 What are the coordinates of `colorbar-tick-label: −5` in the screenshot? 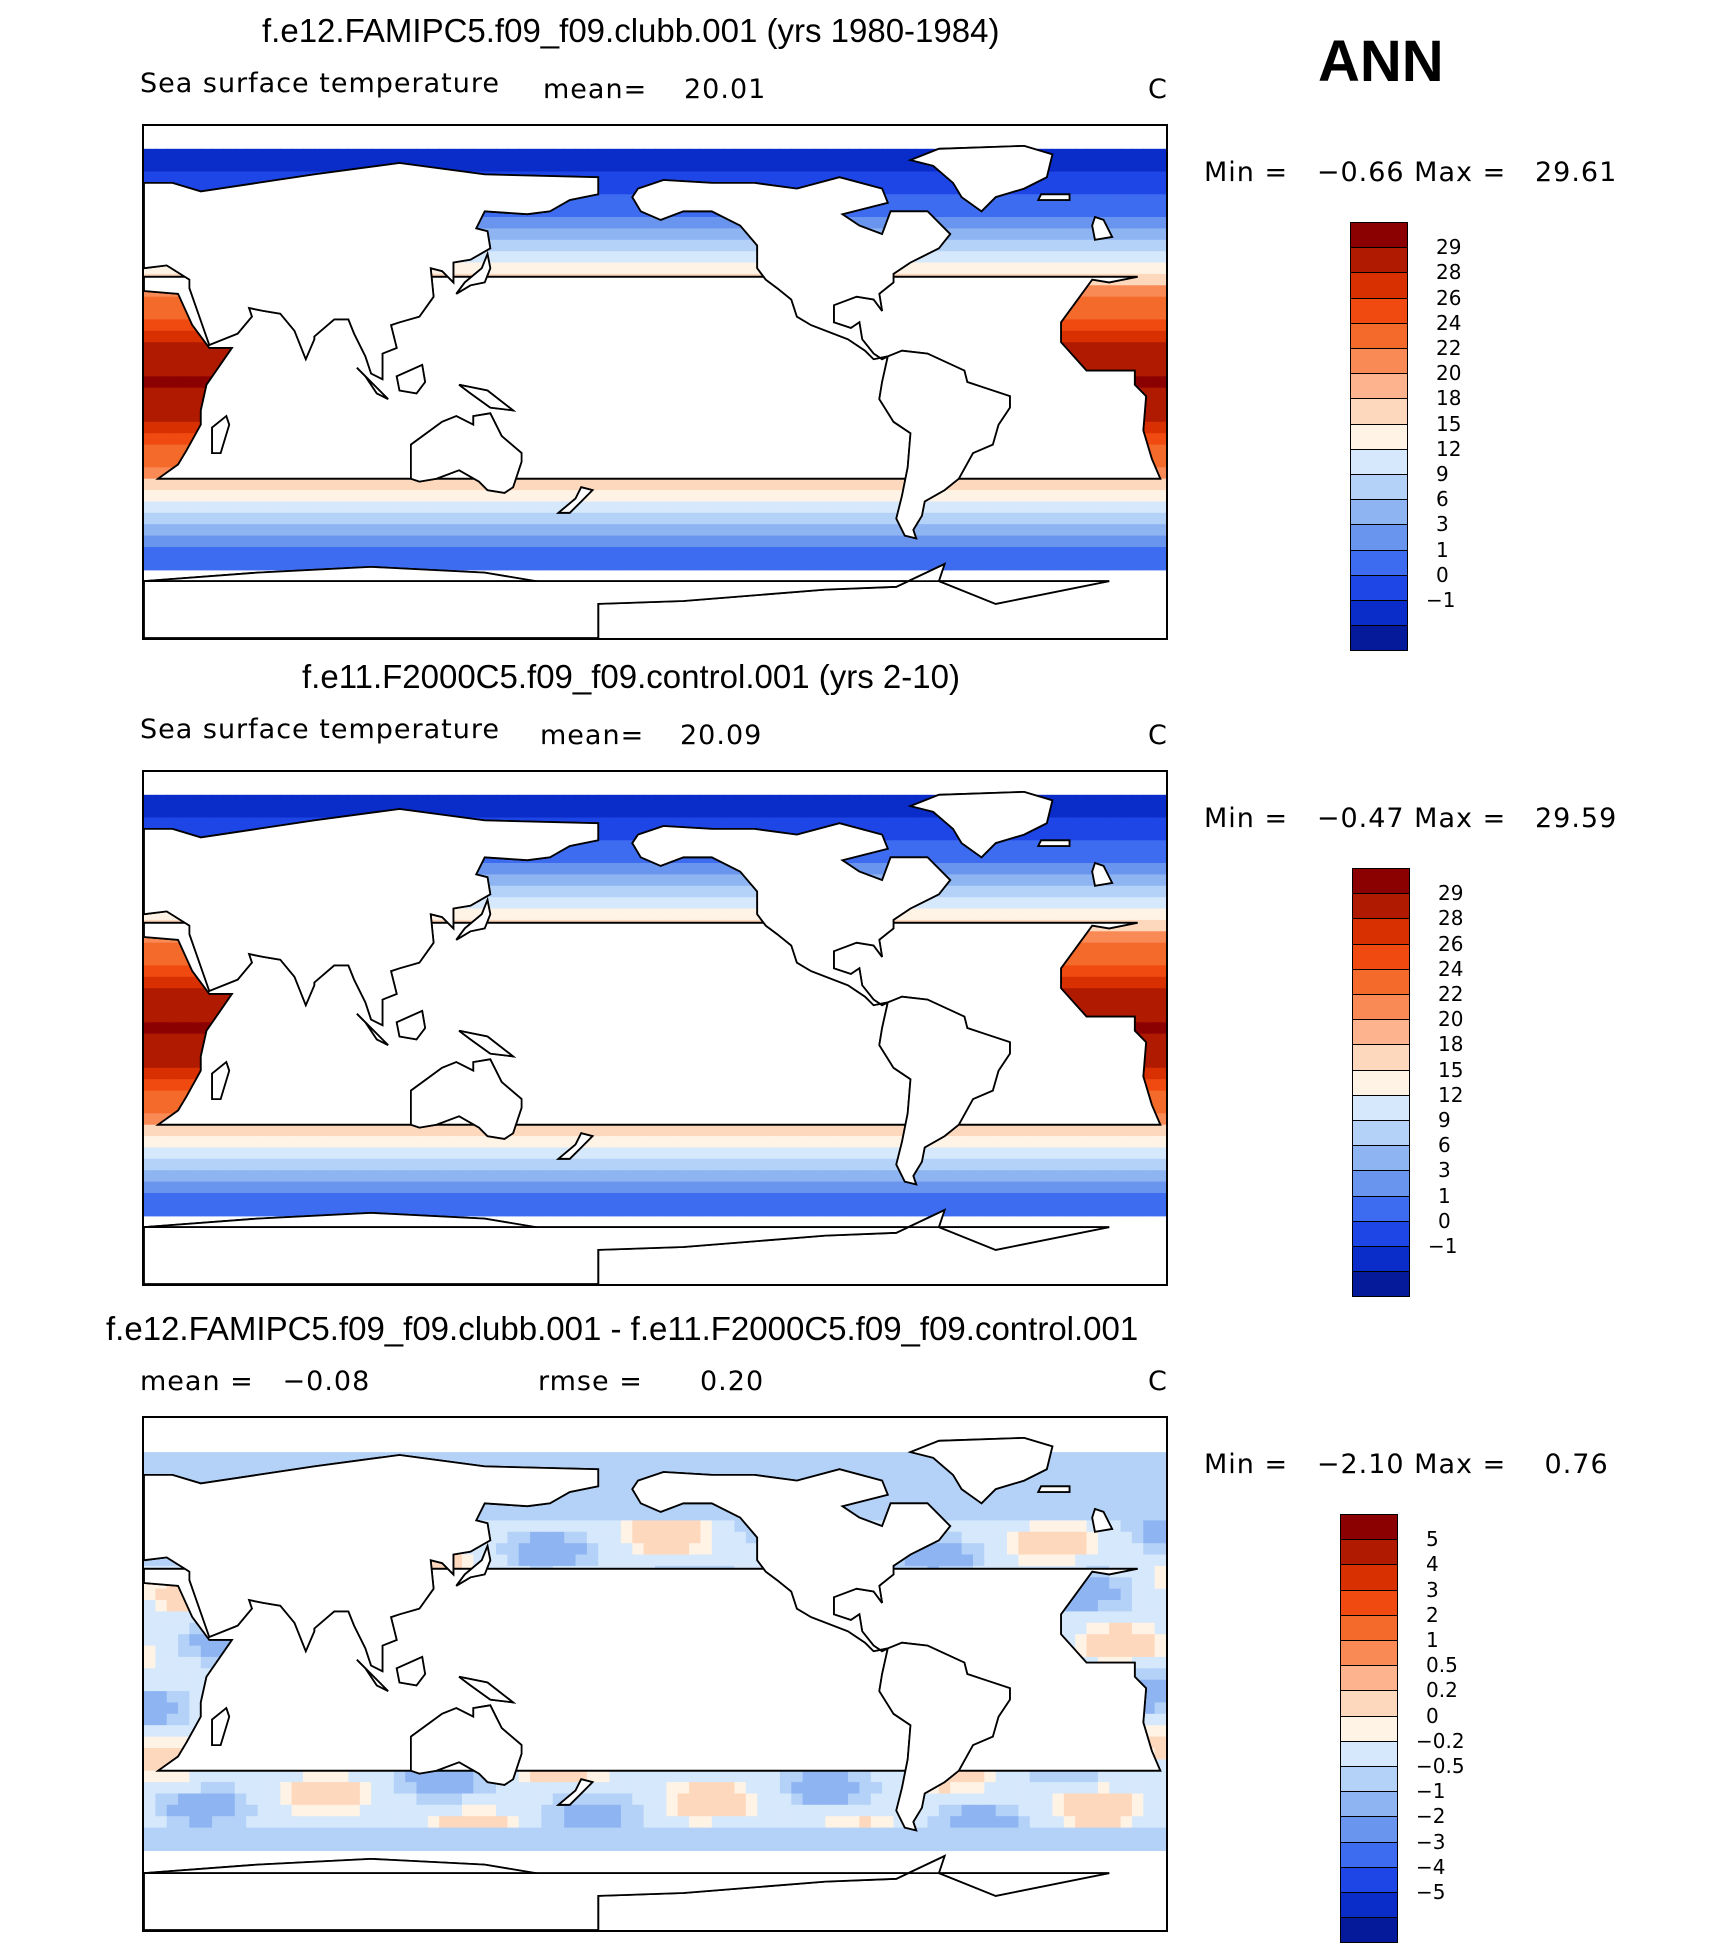 It's located at (1431, 1892).